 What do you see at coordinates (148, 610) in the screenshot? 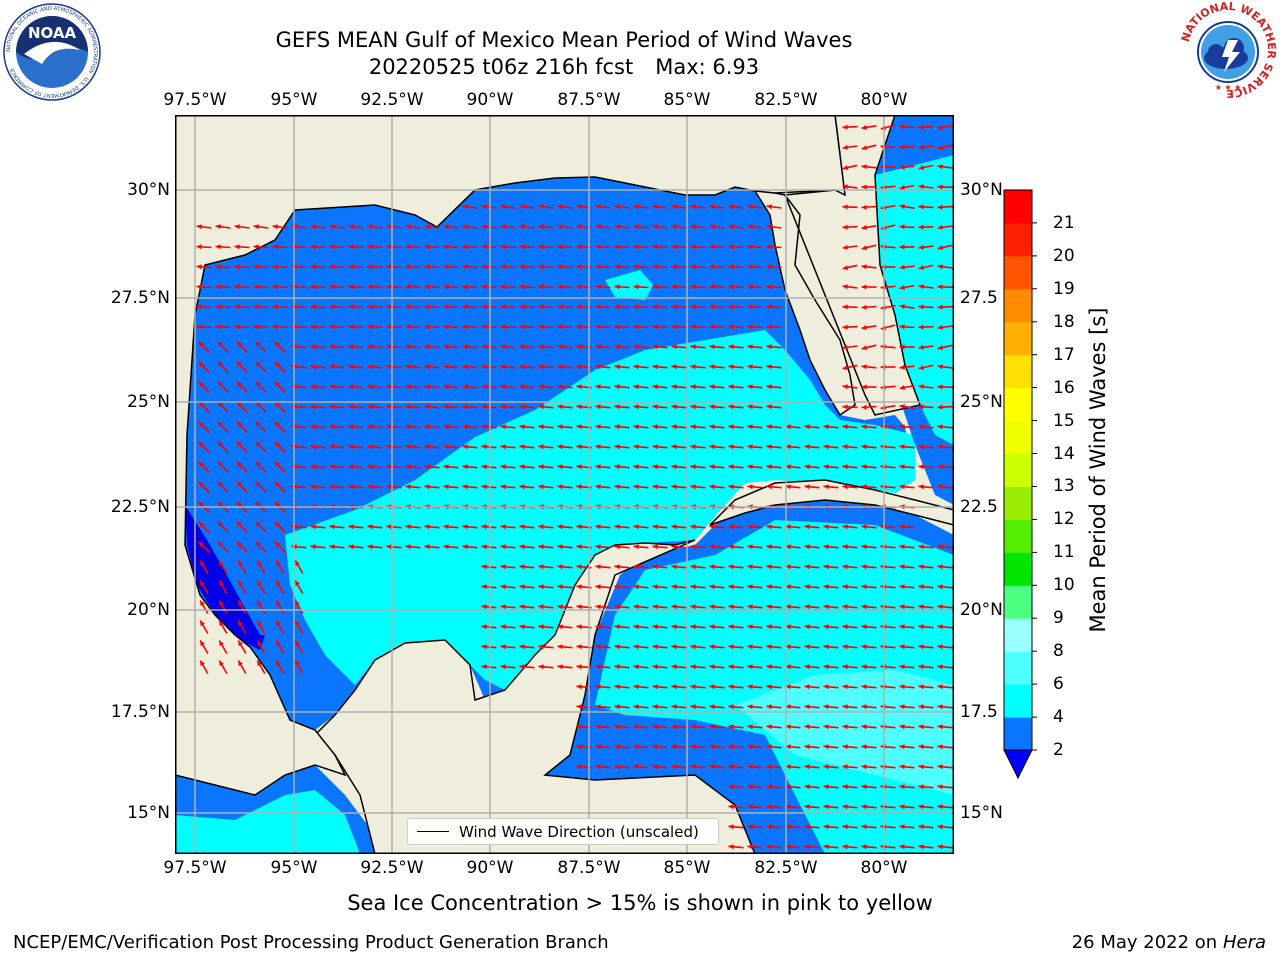
I see `lat-tick-left: 20°N` at bounding box center [148, 610].